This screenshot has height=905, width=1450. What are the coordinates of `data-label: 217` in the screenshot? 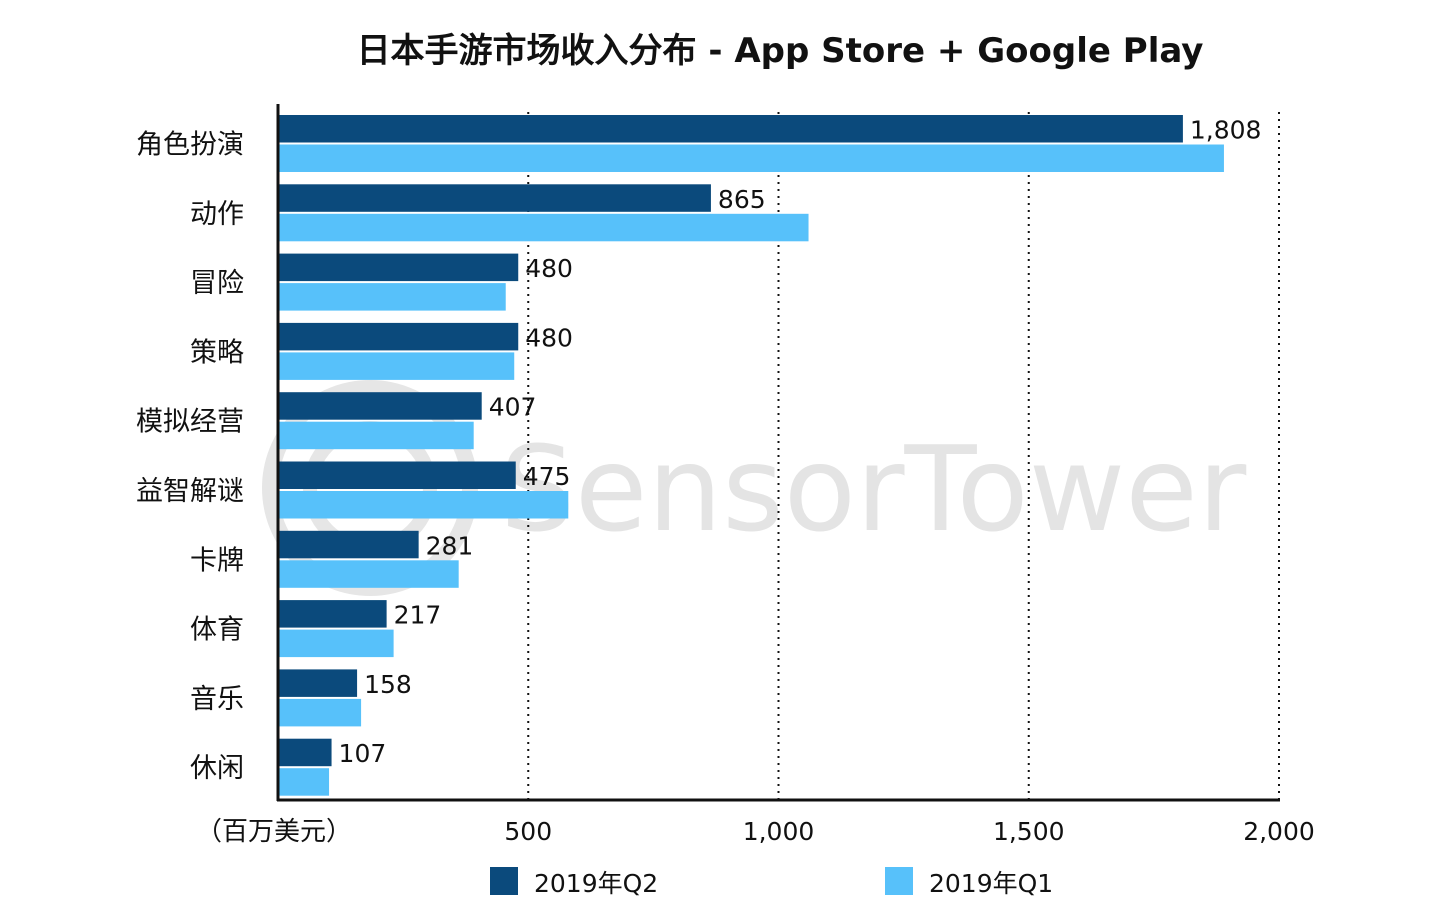 It's located at (418, 615).